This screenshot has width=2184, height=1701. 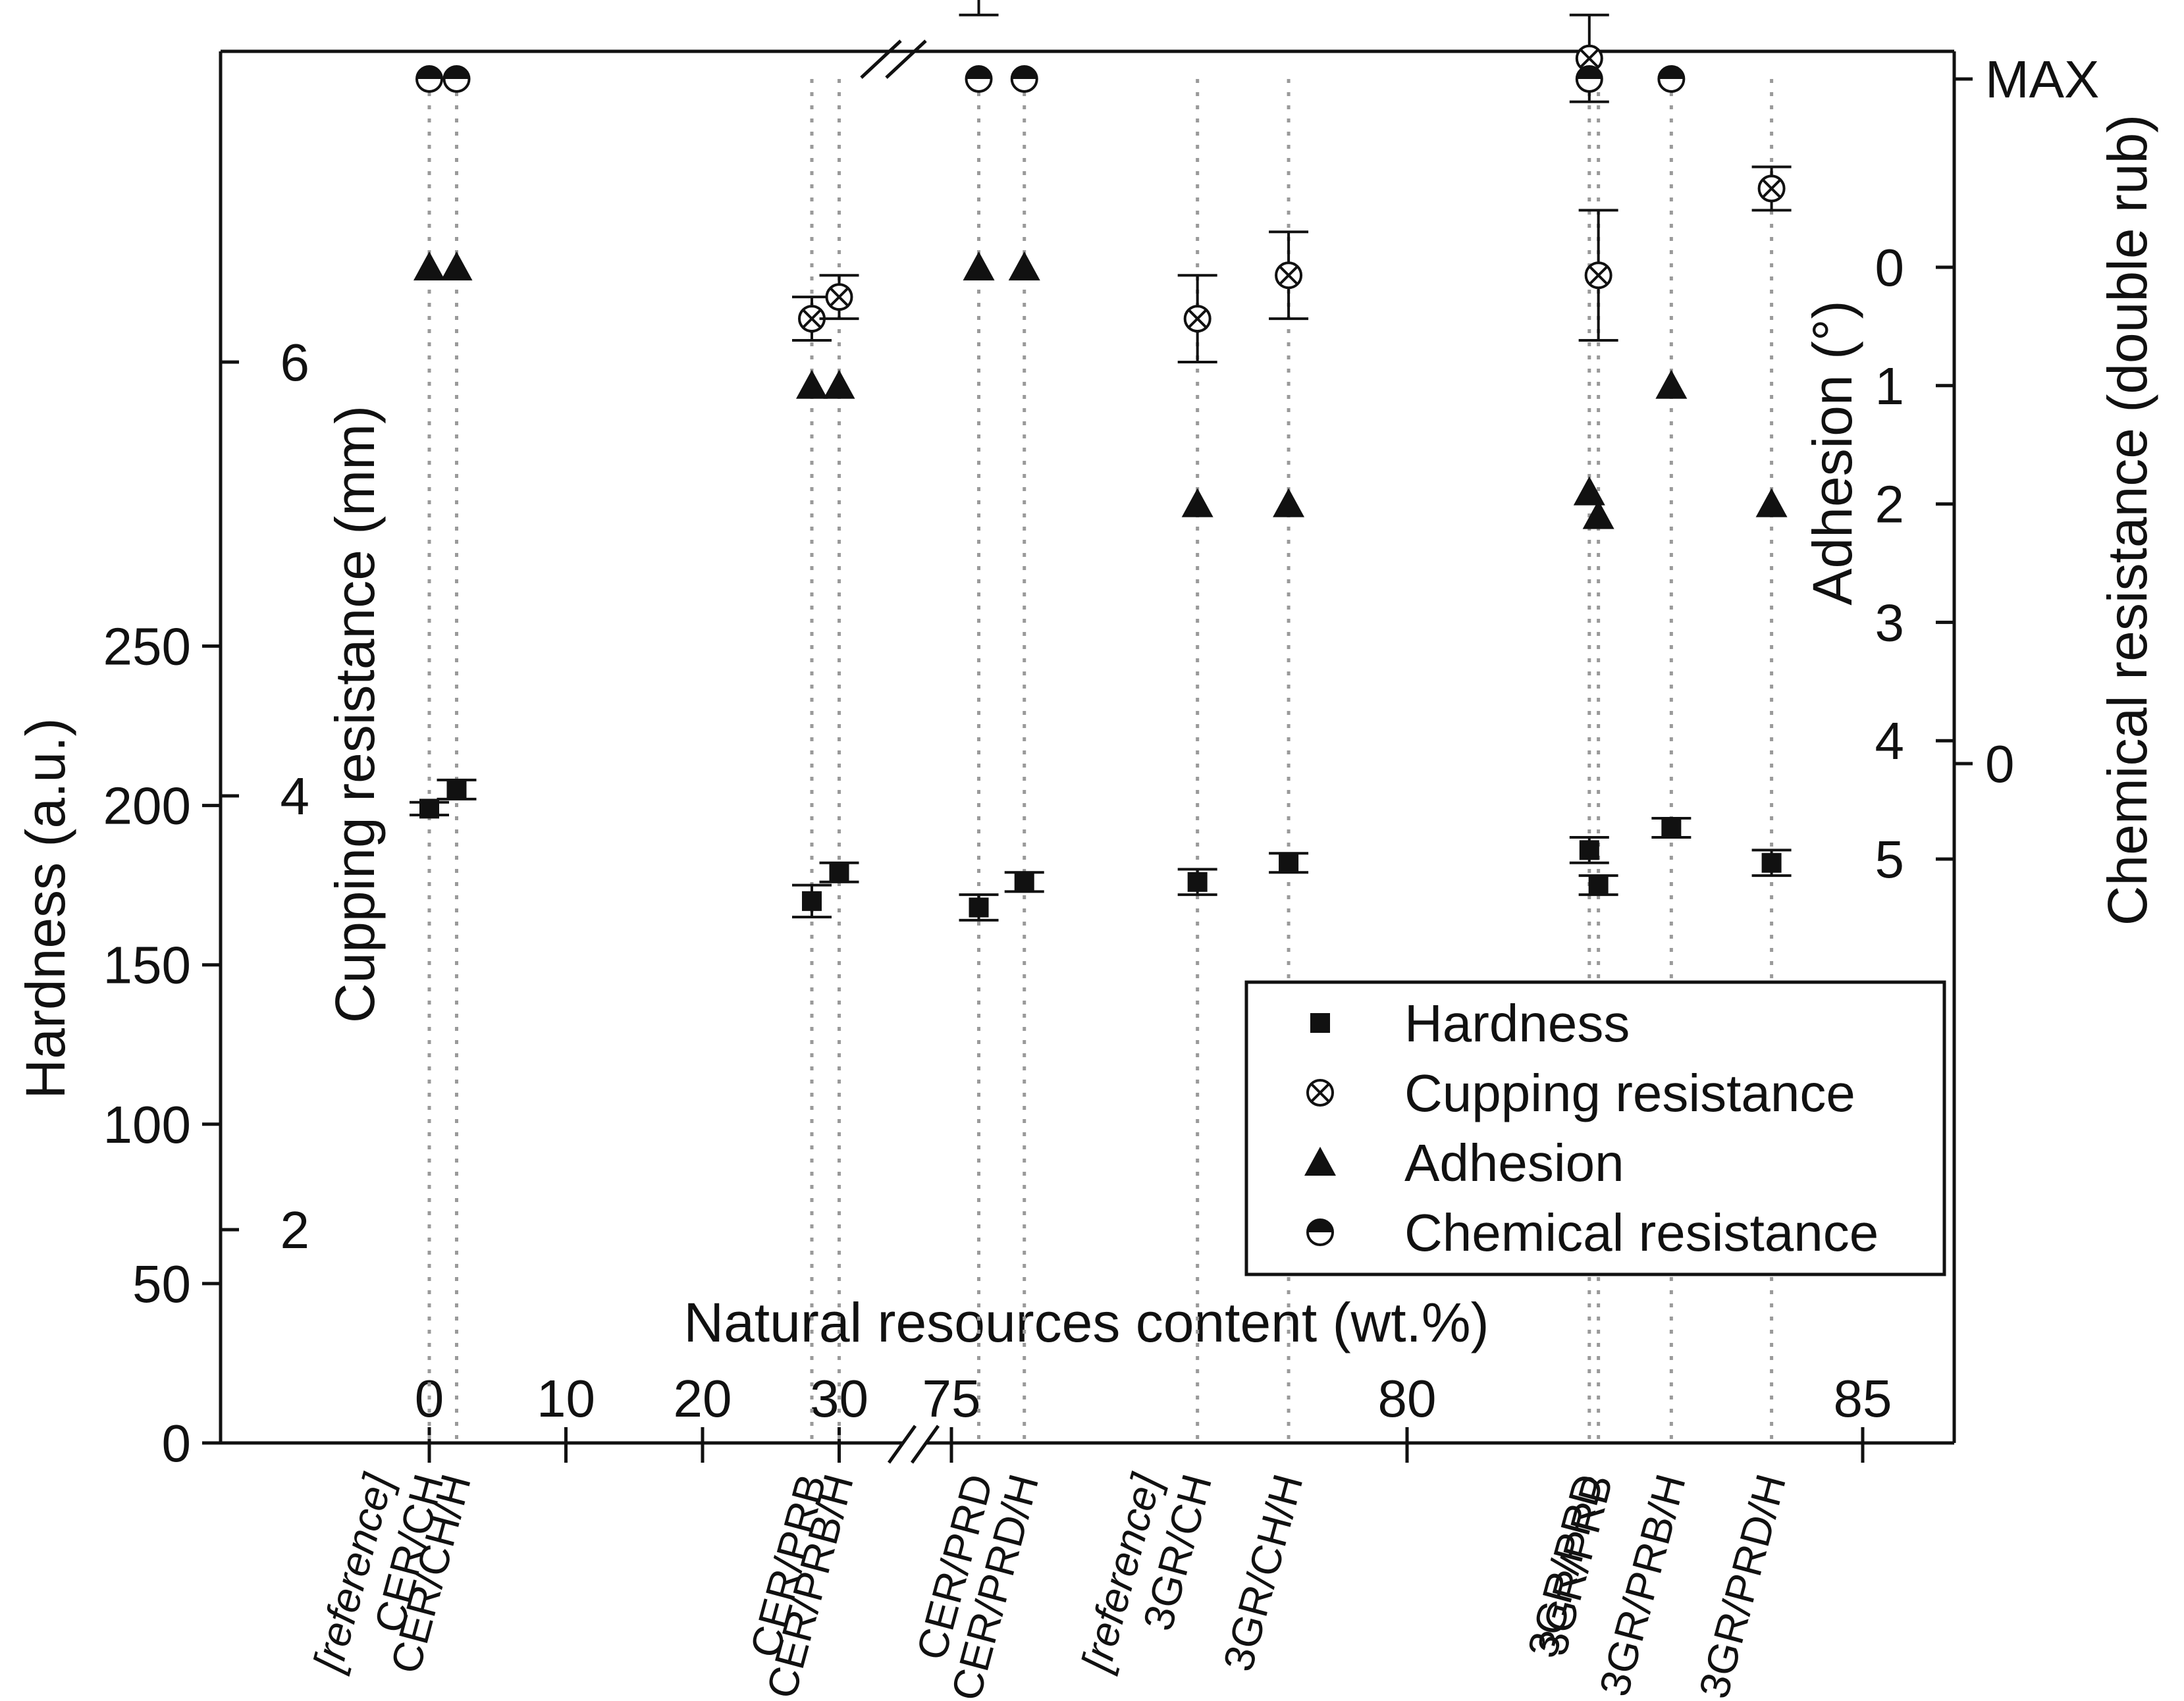 I want to click on sample-cer-ch, so click(x=429, y=442).